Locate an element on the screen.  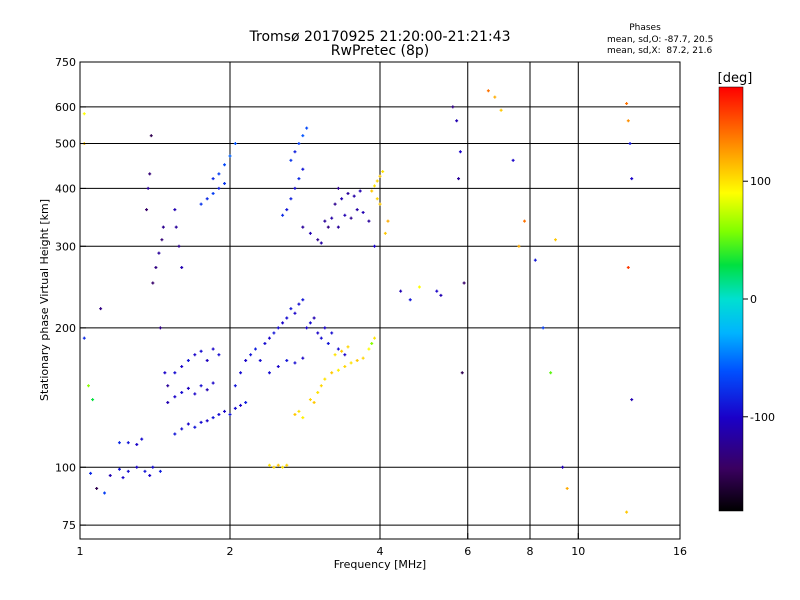
colorbar-ticks: 100 0 -100 is located at coordinates (759, 299).